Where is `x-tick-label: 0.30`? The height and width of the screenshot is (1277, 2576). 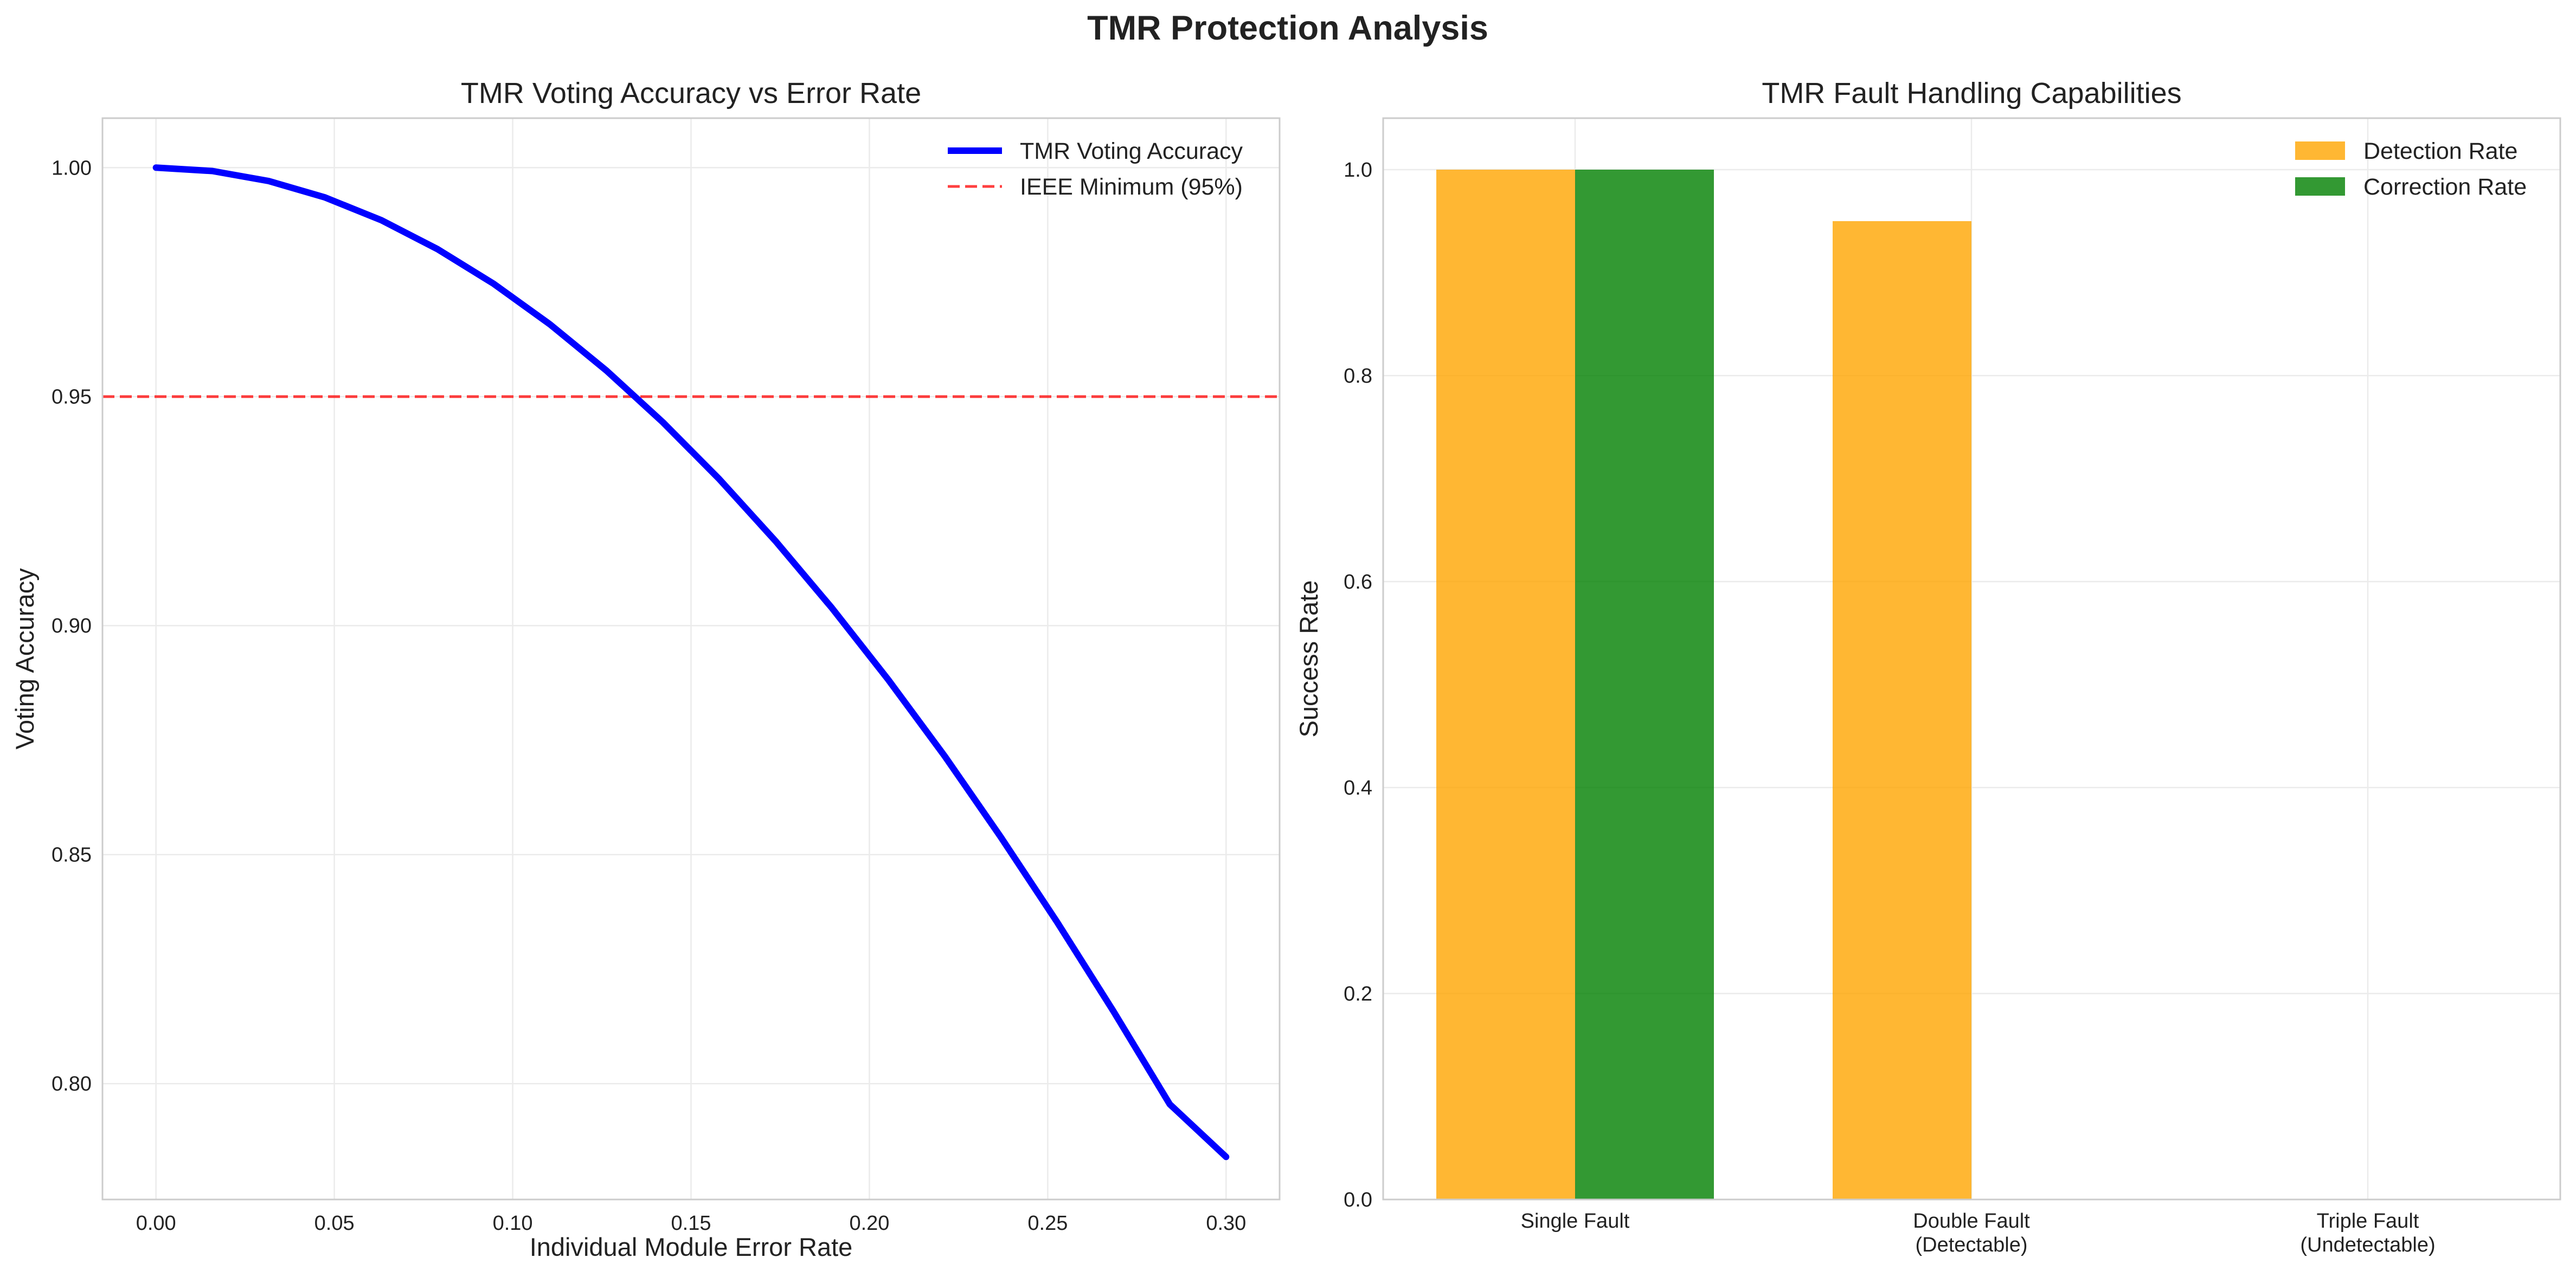 x-tick-label: 0.30 is located at coordinates (1226, 1223).